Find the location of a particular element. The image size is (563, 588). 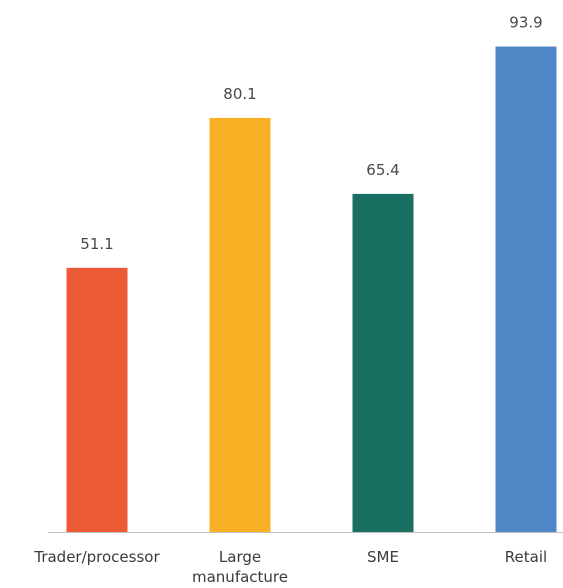

tick-label-3: Retail is located at coordinates (526, 557).